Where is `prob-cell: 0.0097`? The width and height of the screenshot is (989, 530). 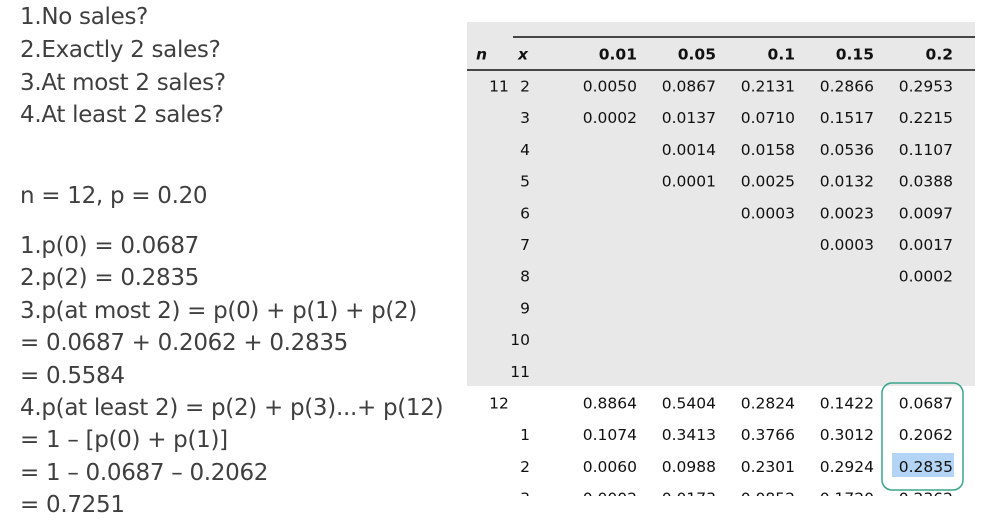 prob-cell: 0.0097 is located at coordinates (926, 213).